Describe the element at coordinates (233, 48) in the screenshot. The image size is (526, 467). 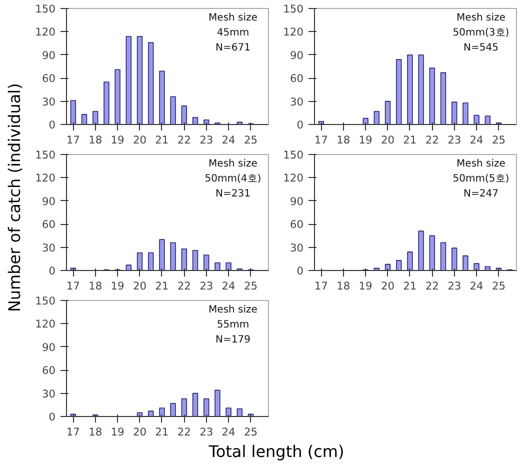
I see `annotation: N=671` at that location.